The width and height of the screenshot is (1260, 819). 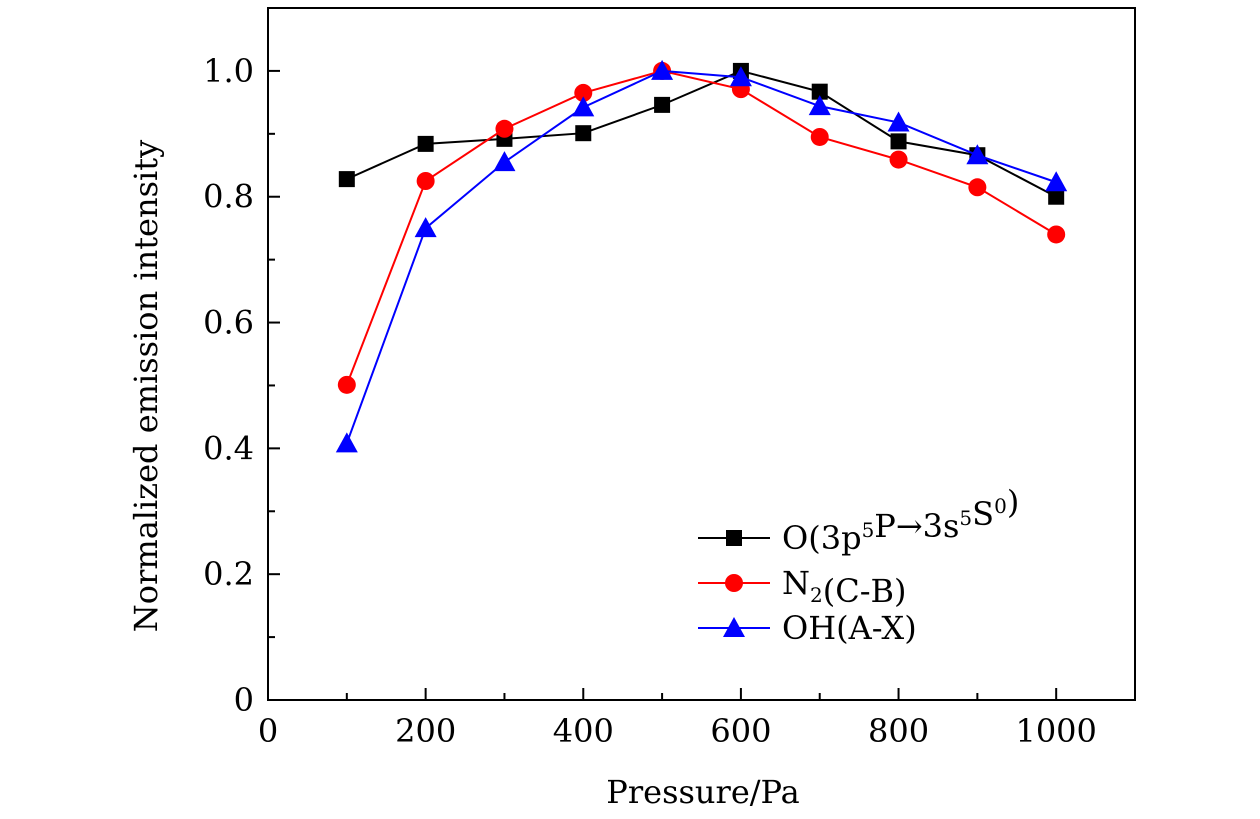 What do you see at coordinates (228, 197) in the screenshot?
I see `y-tick-label: 0.8` at bounding box center [228, 197].